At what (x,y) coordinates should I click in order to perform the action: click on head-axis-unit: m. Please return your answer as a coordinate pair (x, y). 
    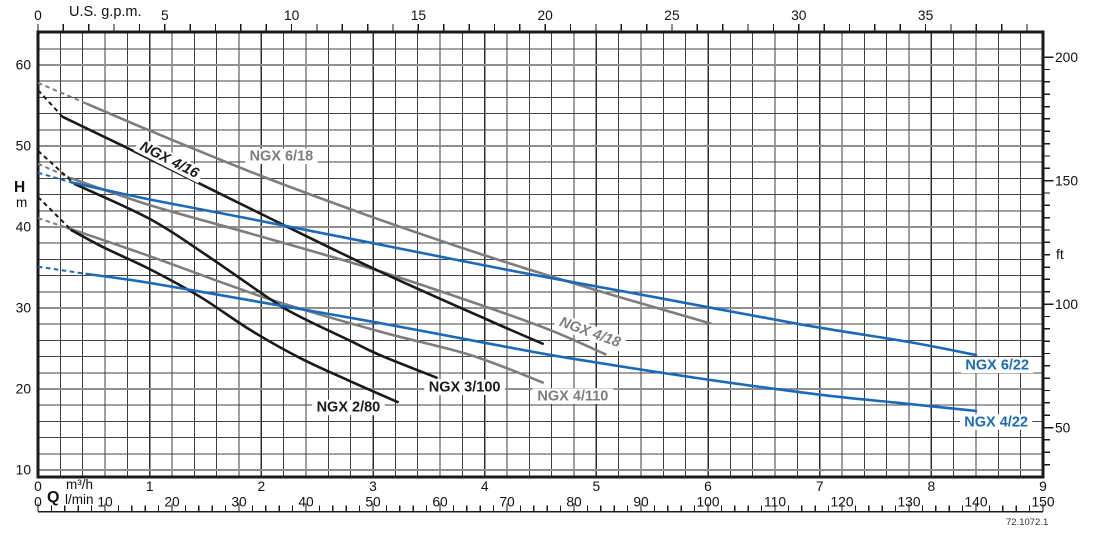
    Looking at the image, I should click on (22, 202).